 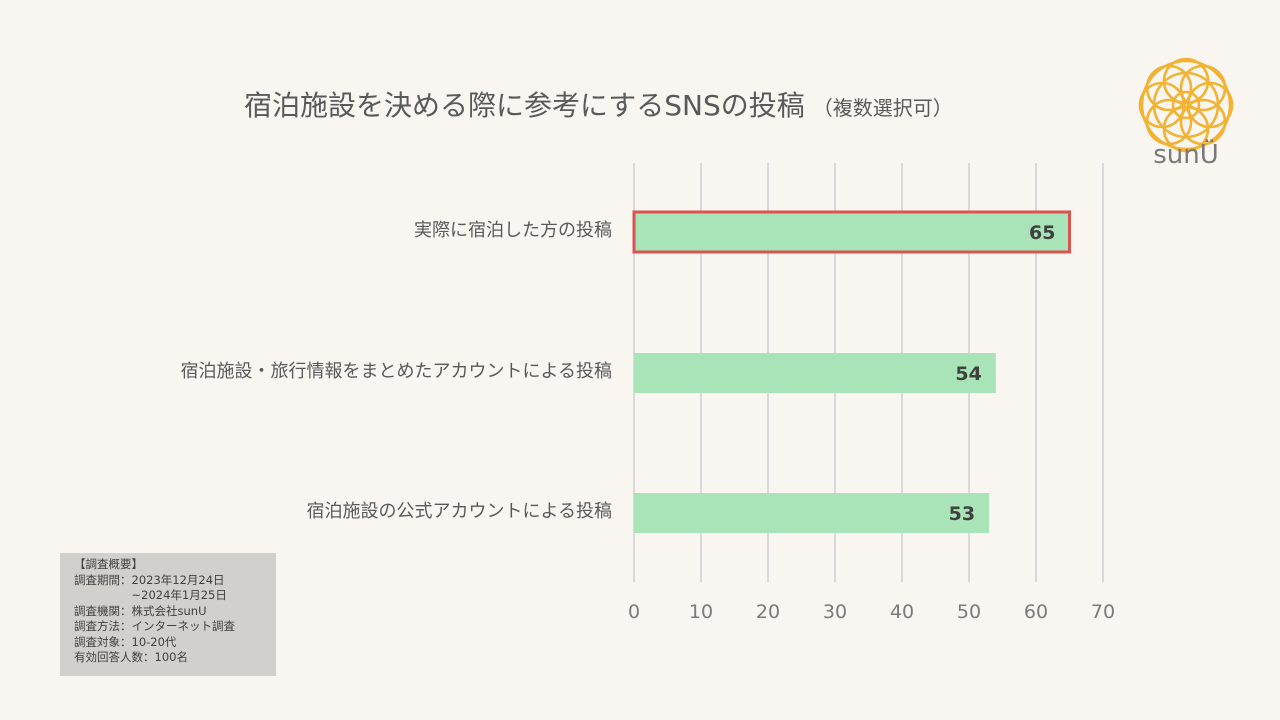 I want to click on summary-line: 調査方法：インターネット調査, so click(x=154, y=626).